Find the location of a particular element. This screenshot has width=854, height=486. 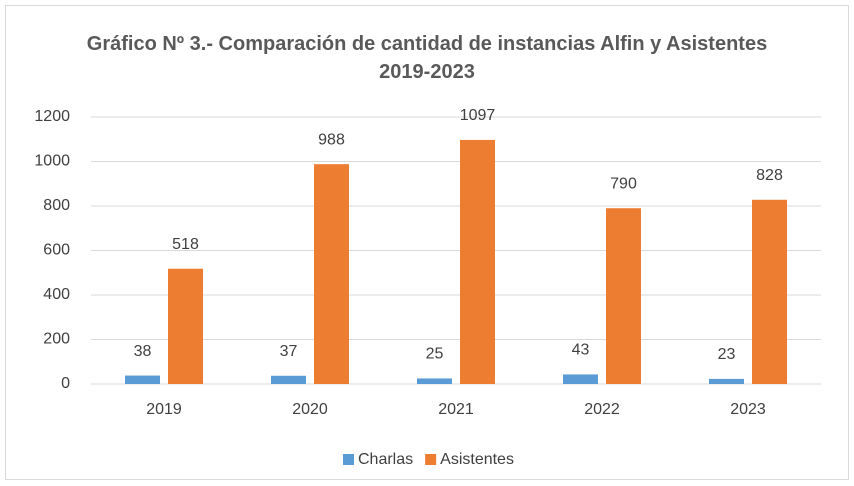

data-label: 25 is located at coordinates (435, 354).